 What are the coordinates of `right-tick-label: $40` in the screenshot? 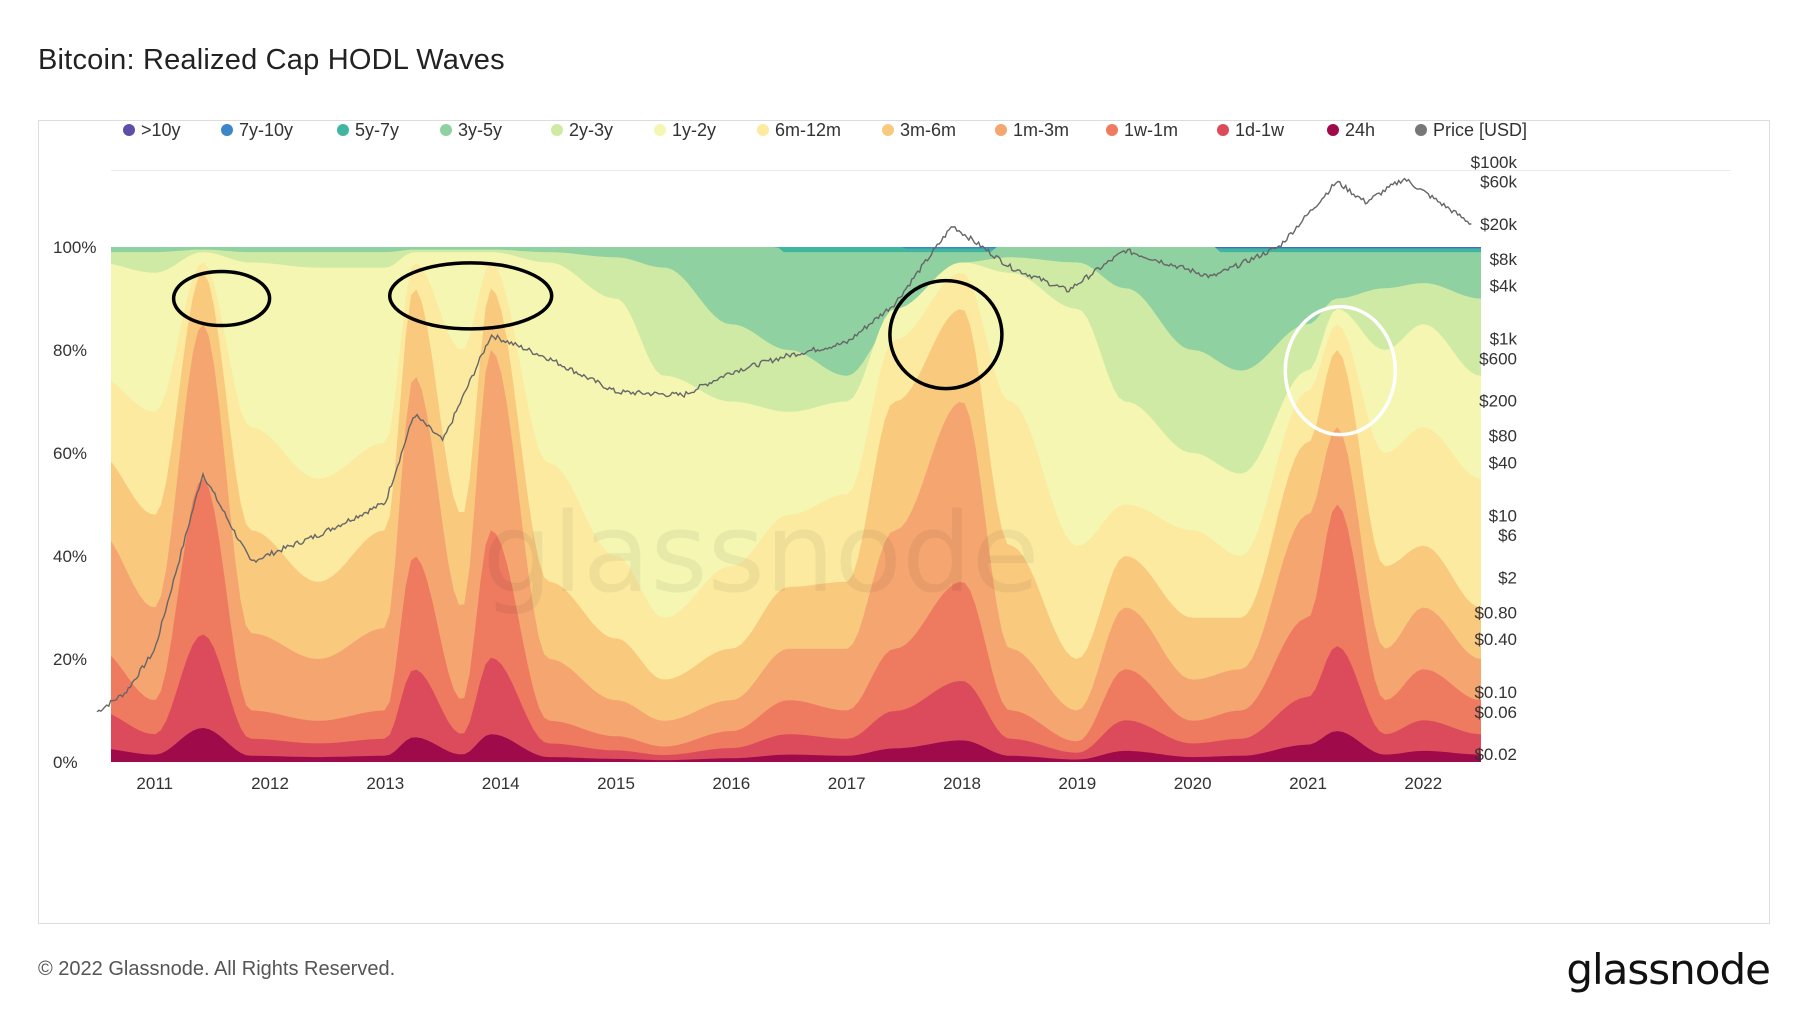 It's located at (1503, 462).